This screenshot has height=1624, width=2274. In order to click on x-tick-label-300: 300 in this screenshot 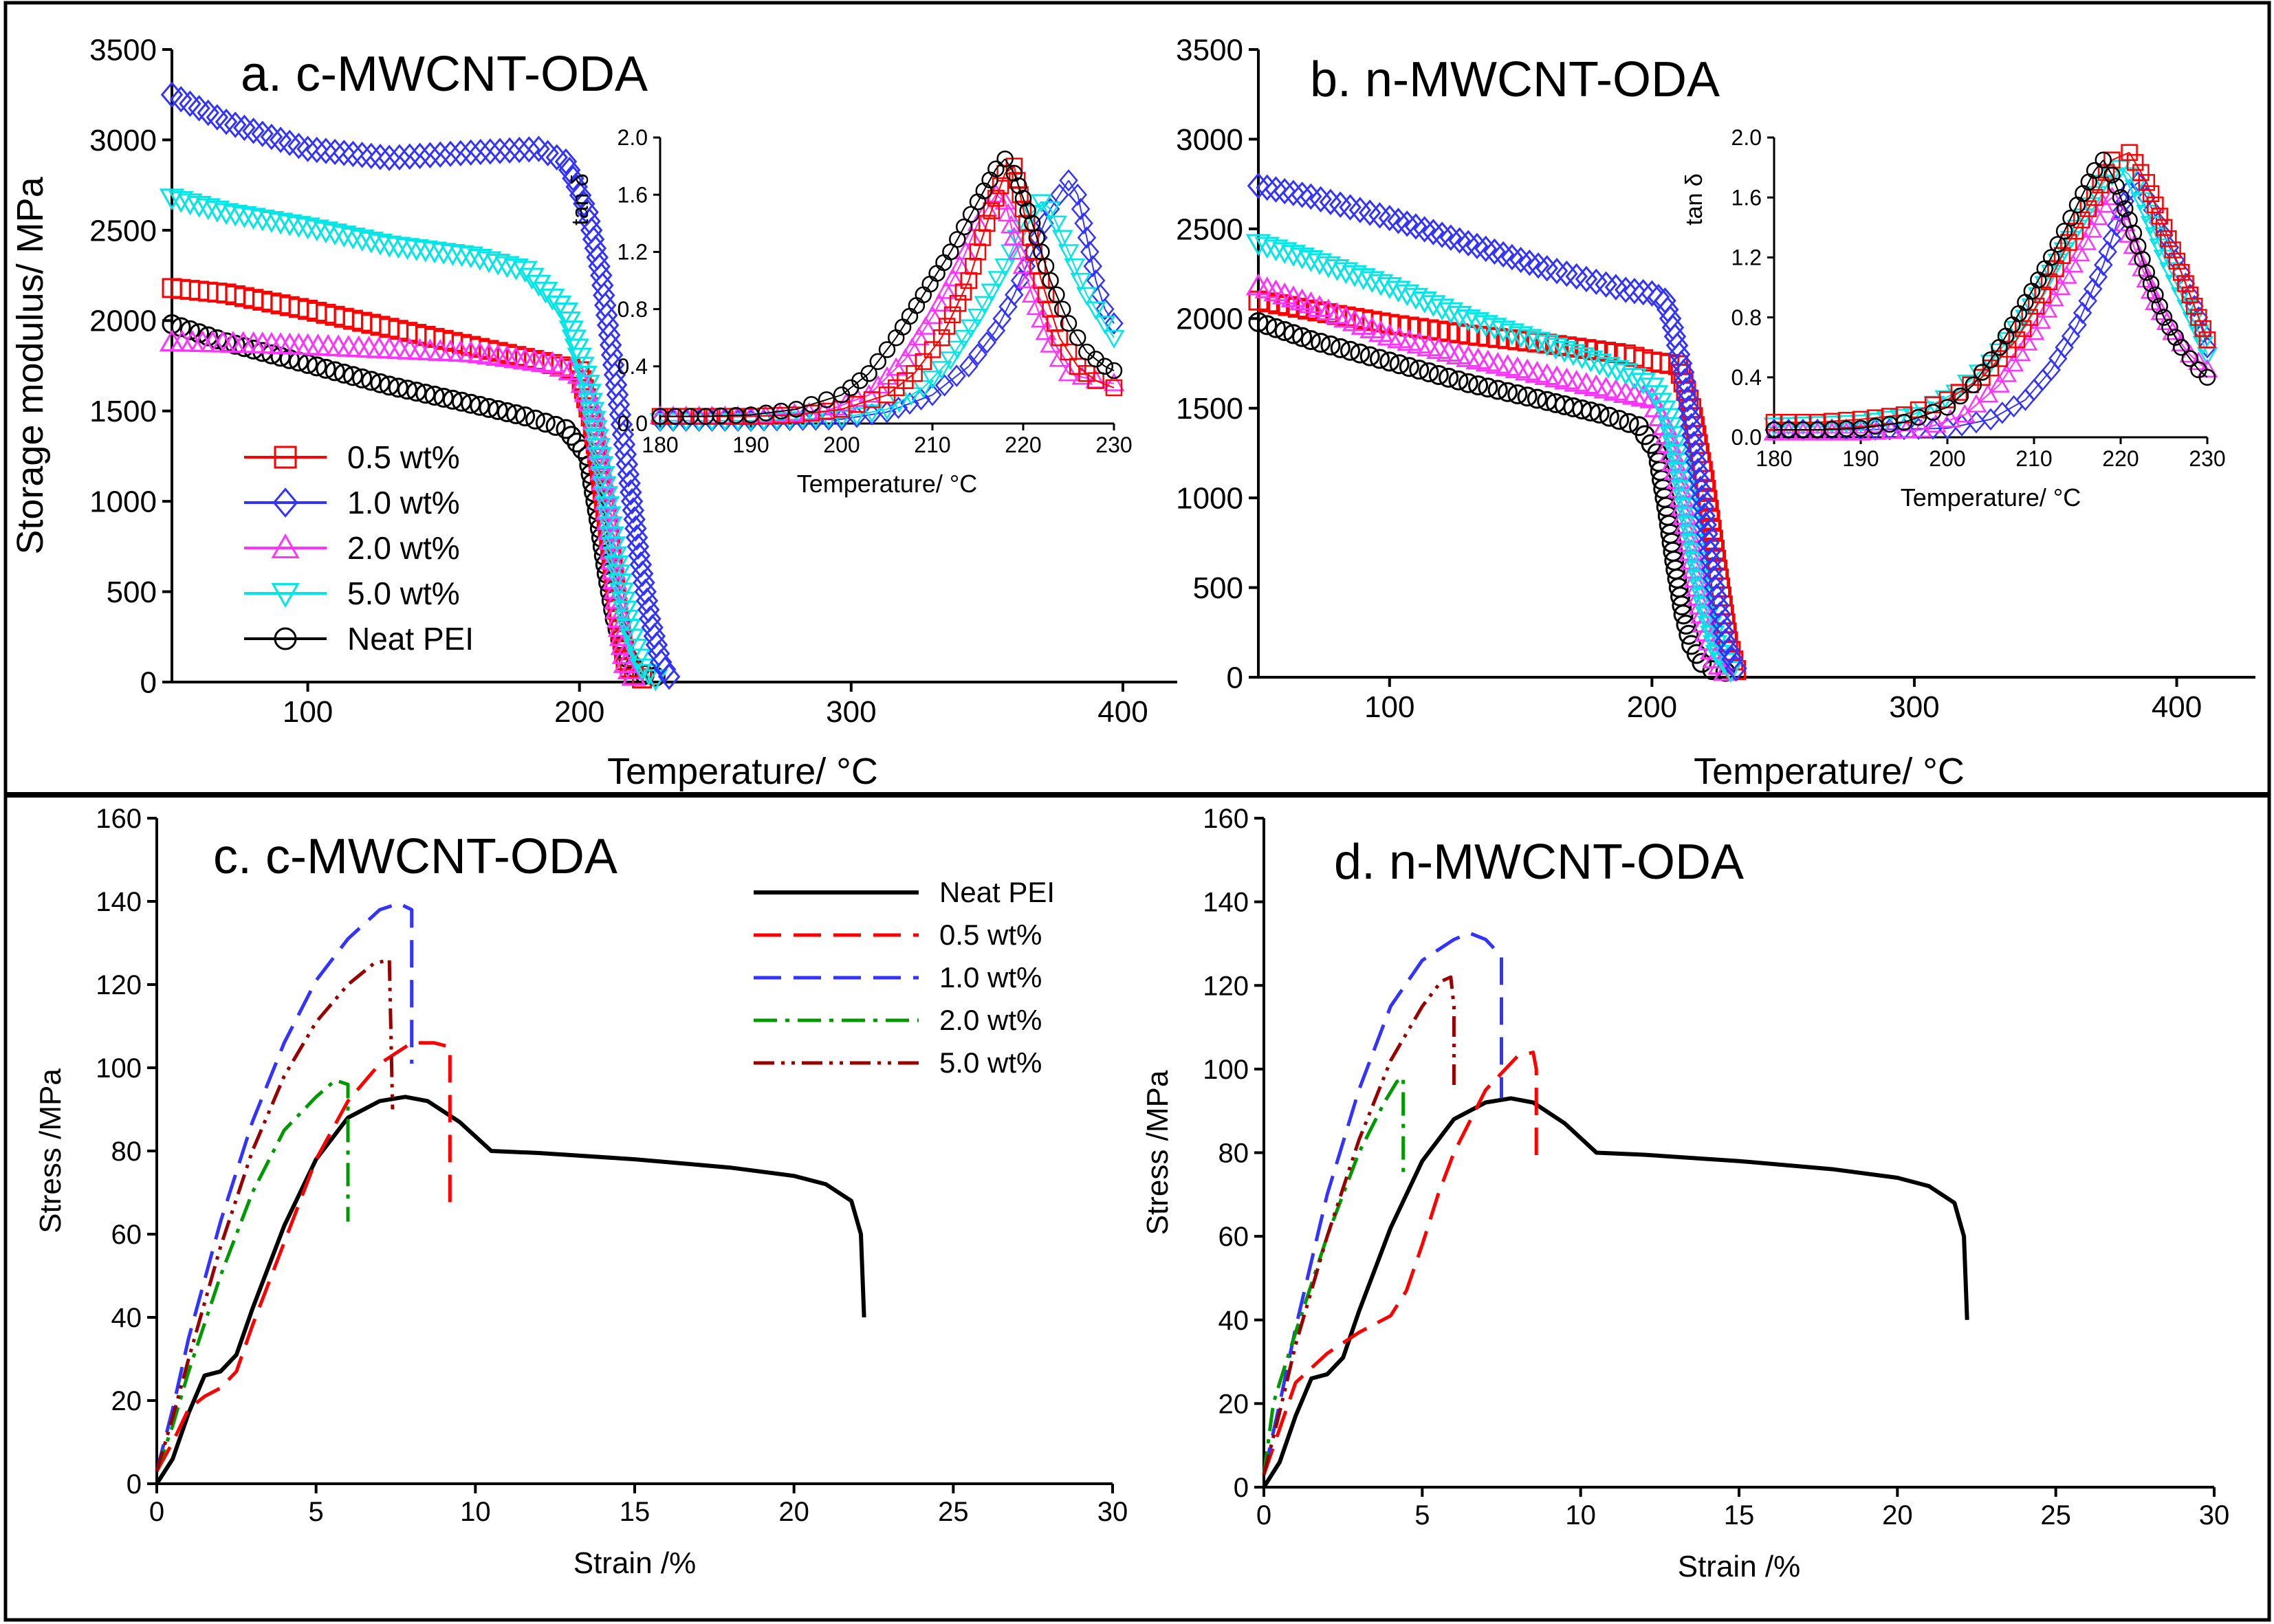, I will do `click(1914, 707)`.